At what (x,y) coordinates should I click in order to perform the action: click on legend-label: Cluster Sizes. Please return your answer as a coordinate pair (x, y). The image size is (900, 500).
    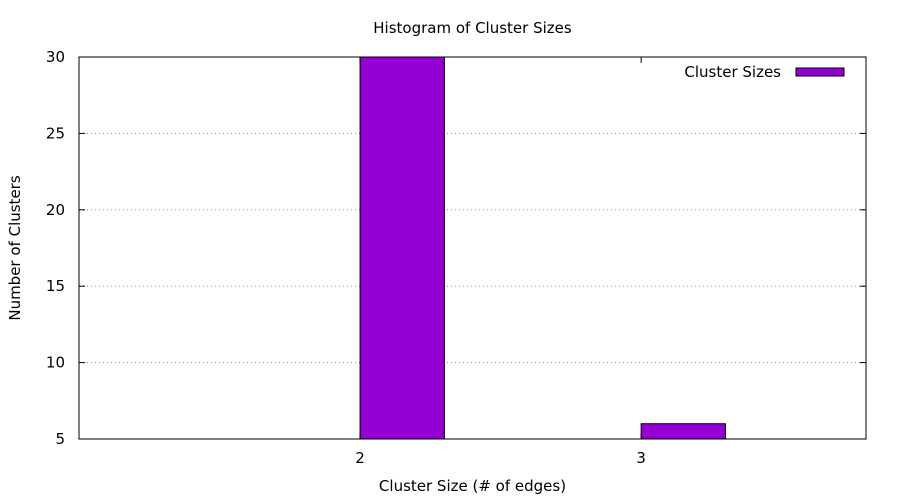
    Looking at the image, I should click on (732, 72).